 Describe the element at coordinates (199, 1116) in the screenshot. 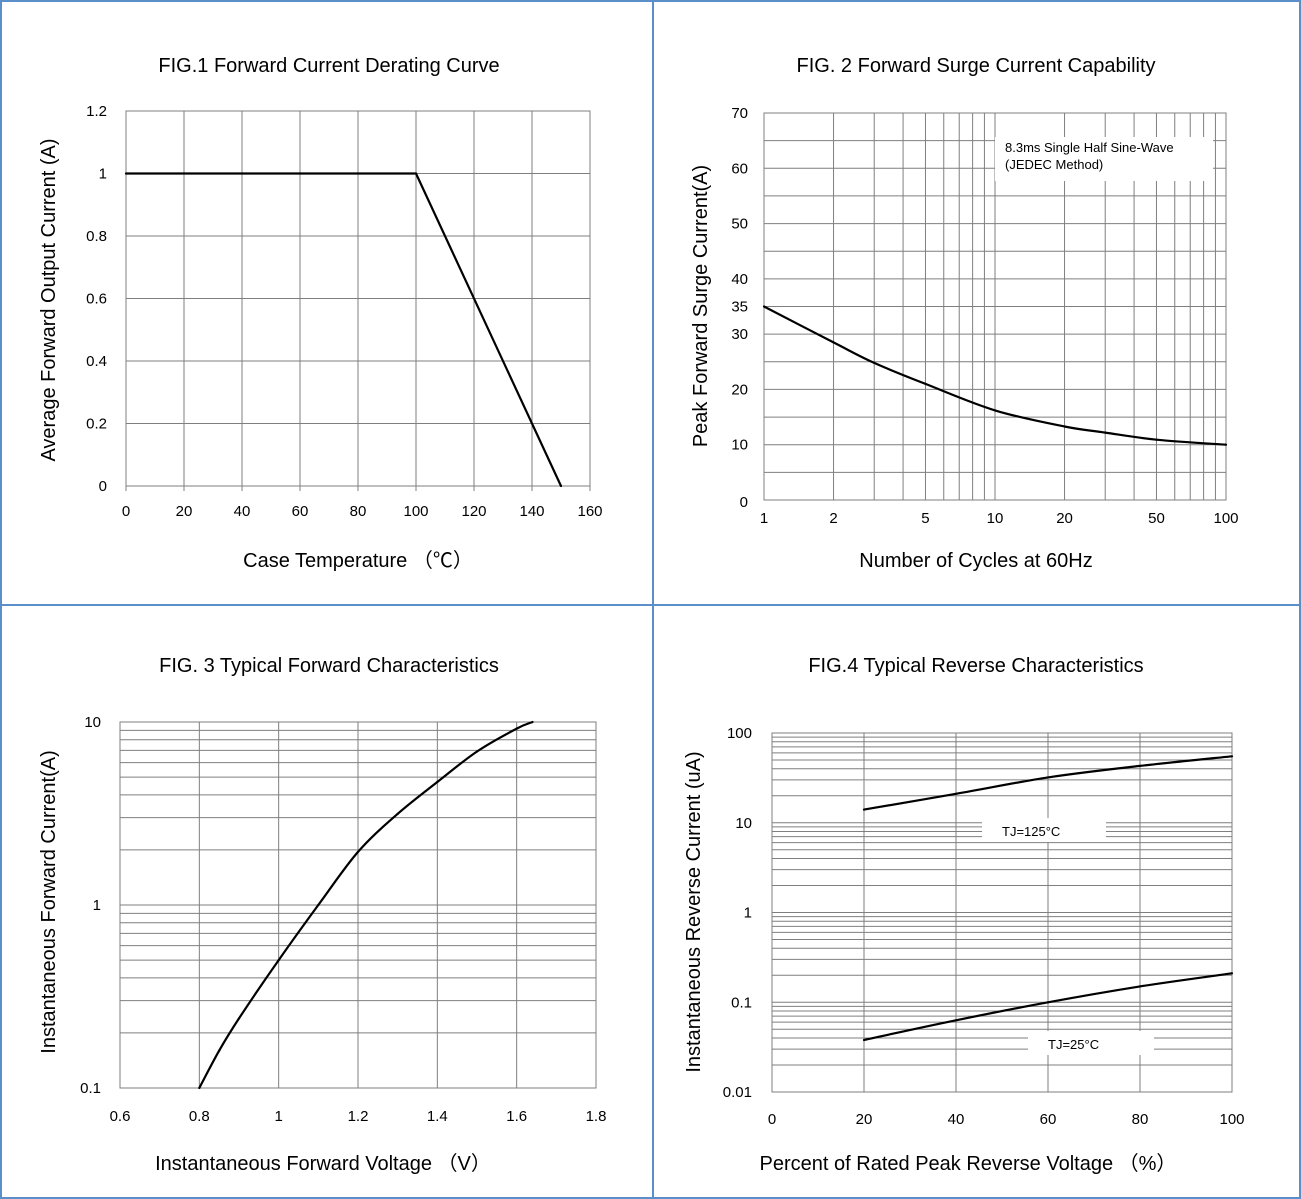

I see `x-tick-label: 0.8` at that location.